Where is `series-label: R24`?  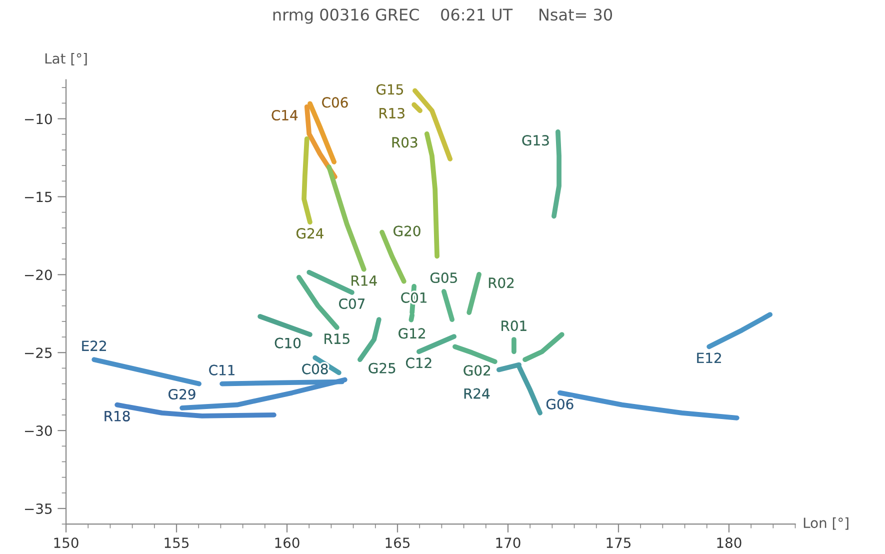
series-label: R24 is located at coordinates (477, 393).